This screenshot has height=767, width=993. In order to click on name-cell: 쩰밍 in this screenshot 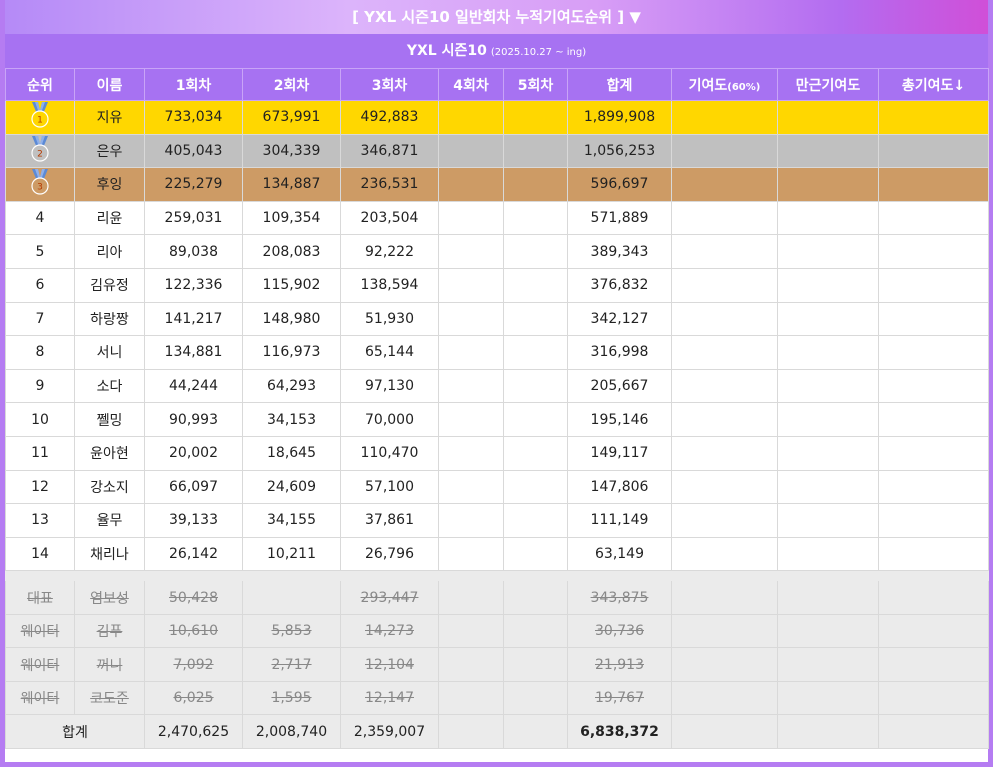, I will do `click(109, 419)`.